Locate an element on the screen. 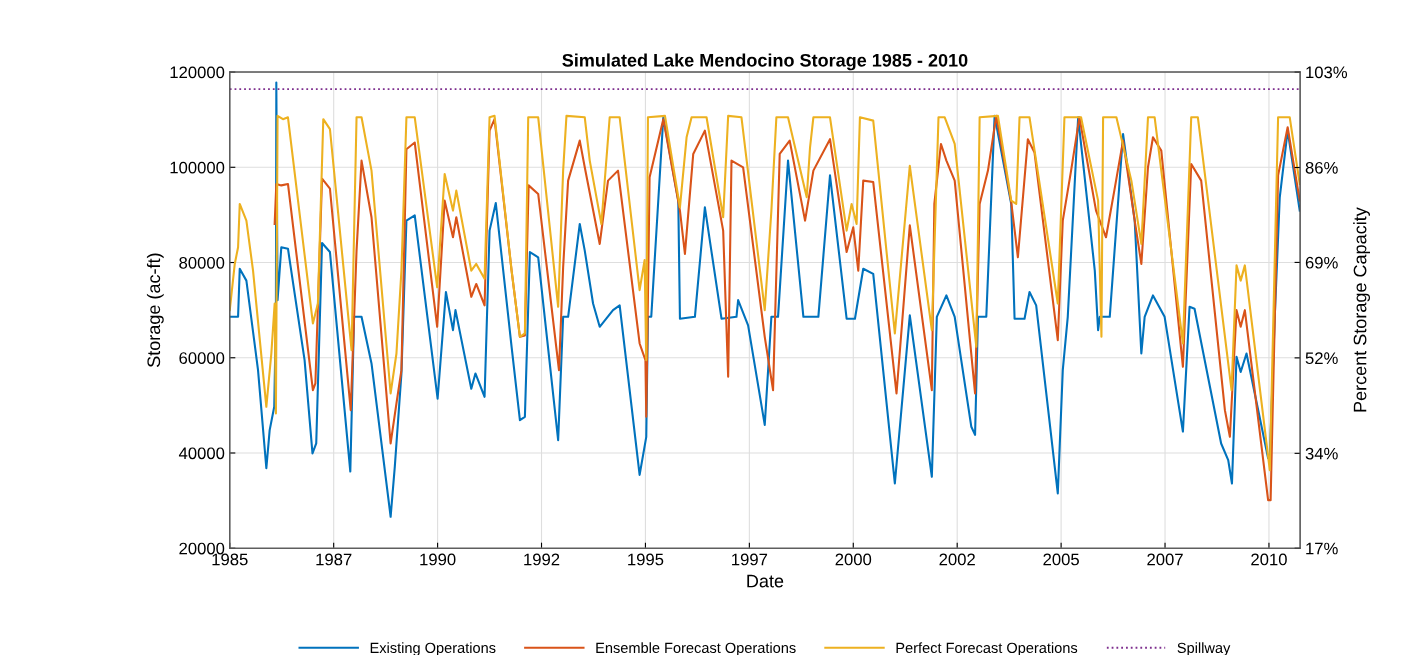 This screenshot has width=1401, height=655. x-tick-label: 2010 is located at coordinates (1269, 559).